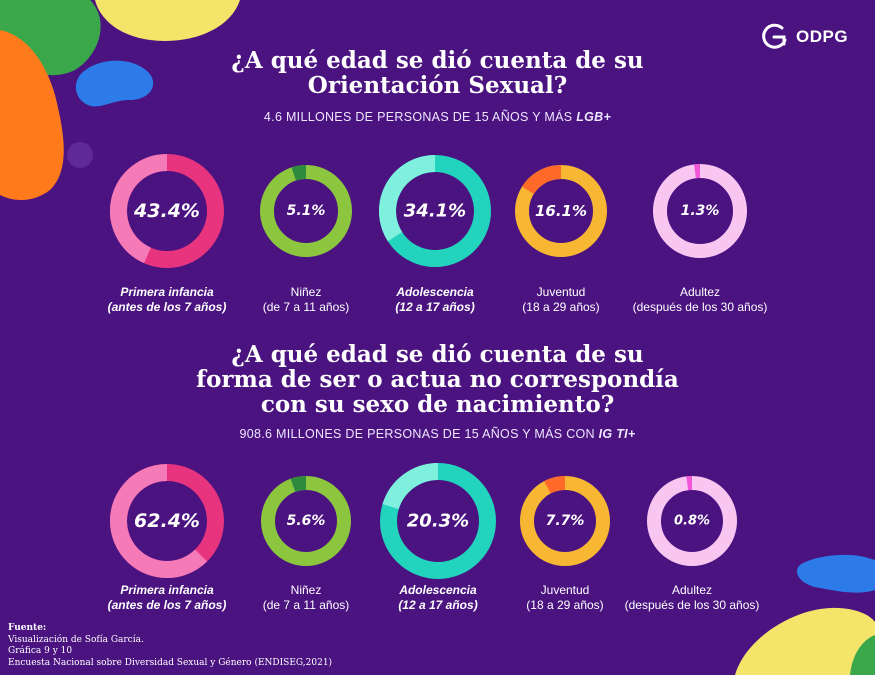 This screenshot has width=875, height=675. I want to click on chart-title-1-line-2: Orientación Sexual?, so click(437, 85).